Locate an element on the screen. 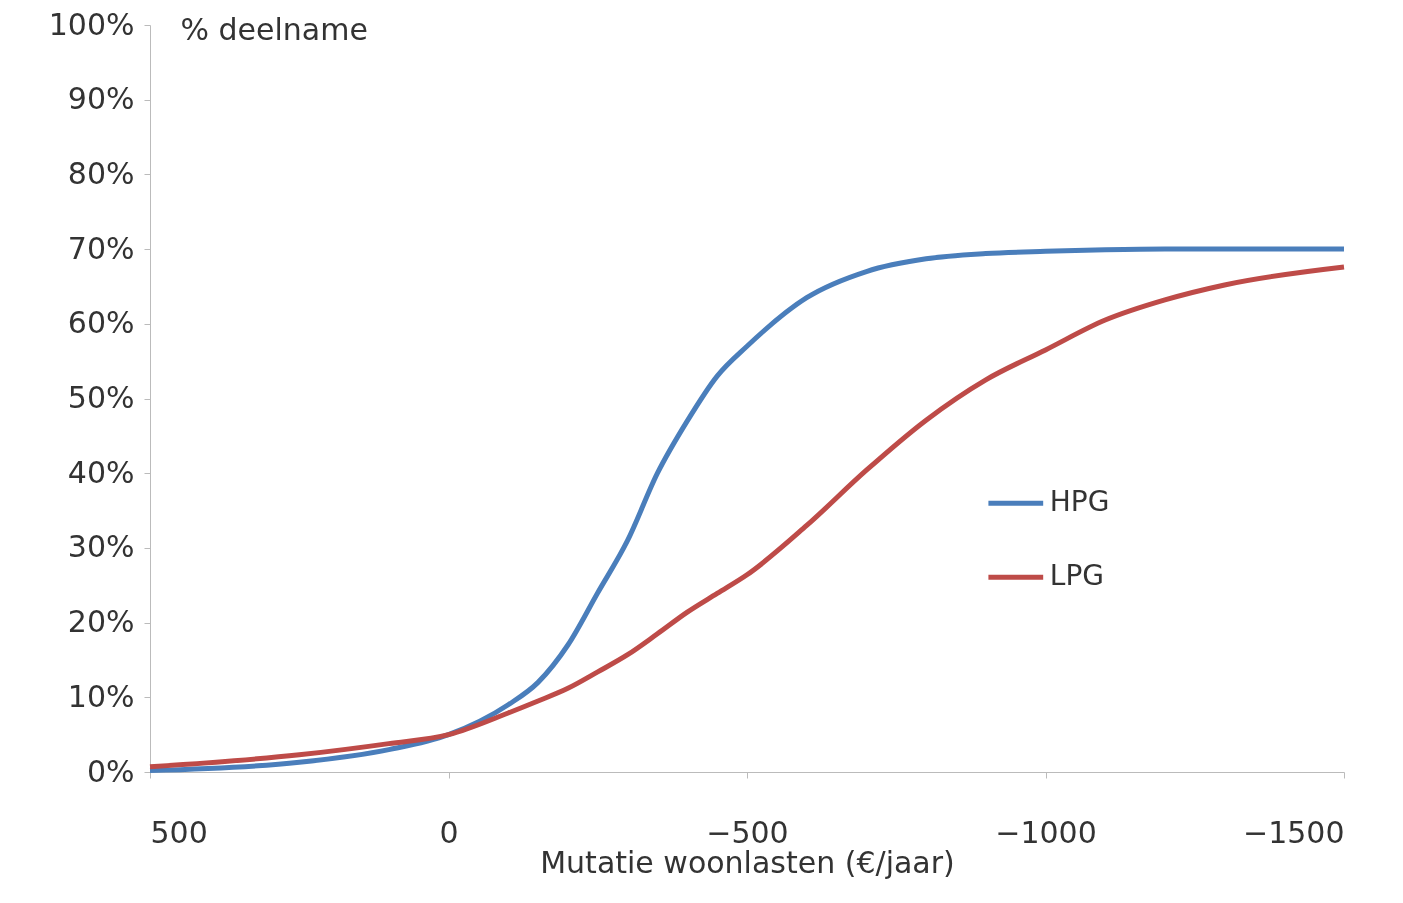  y-tick-label: 40% is located at coordinates (101, 472).